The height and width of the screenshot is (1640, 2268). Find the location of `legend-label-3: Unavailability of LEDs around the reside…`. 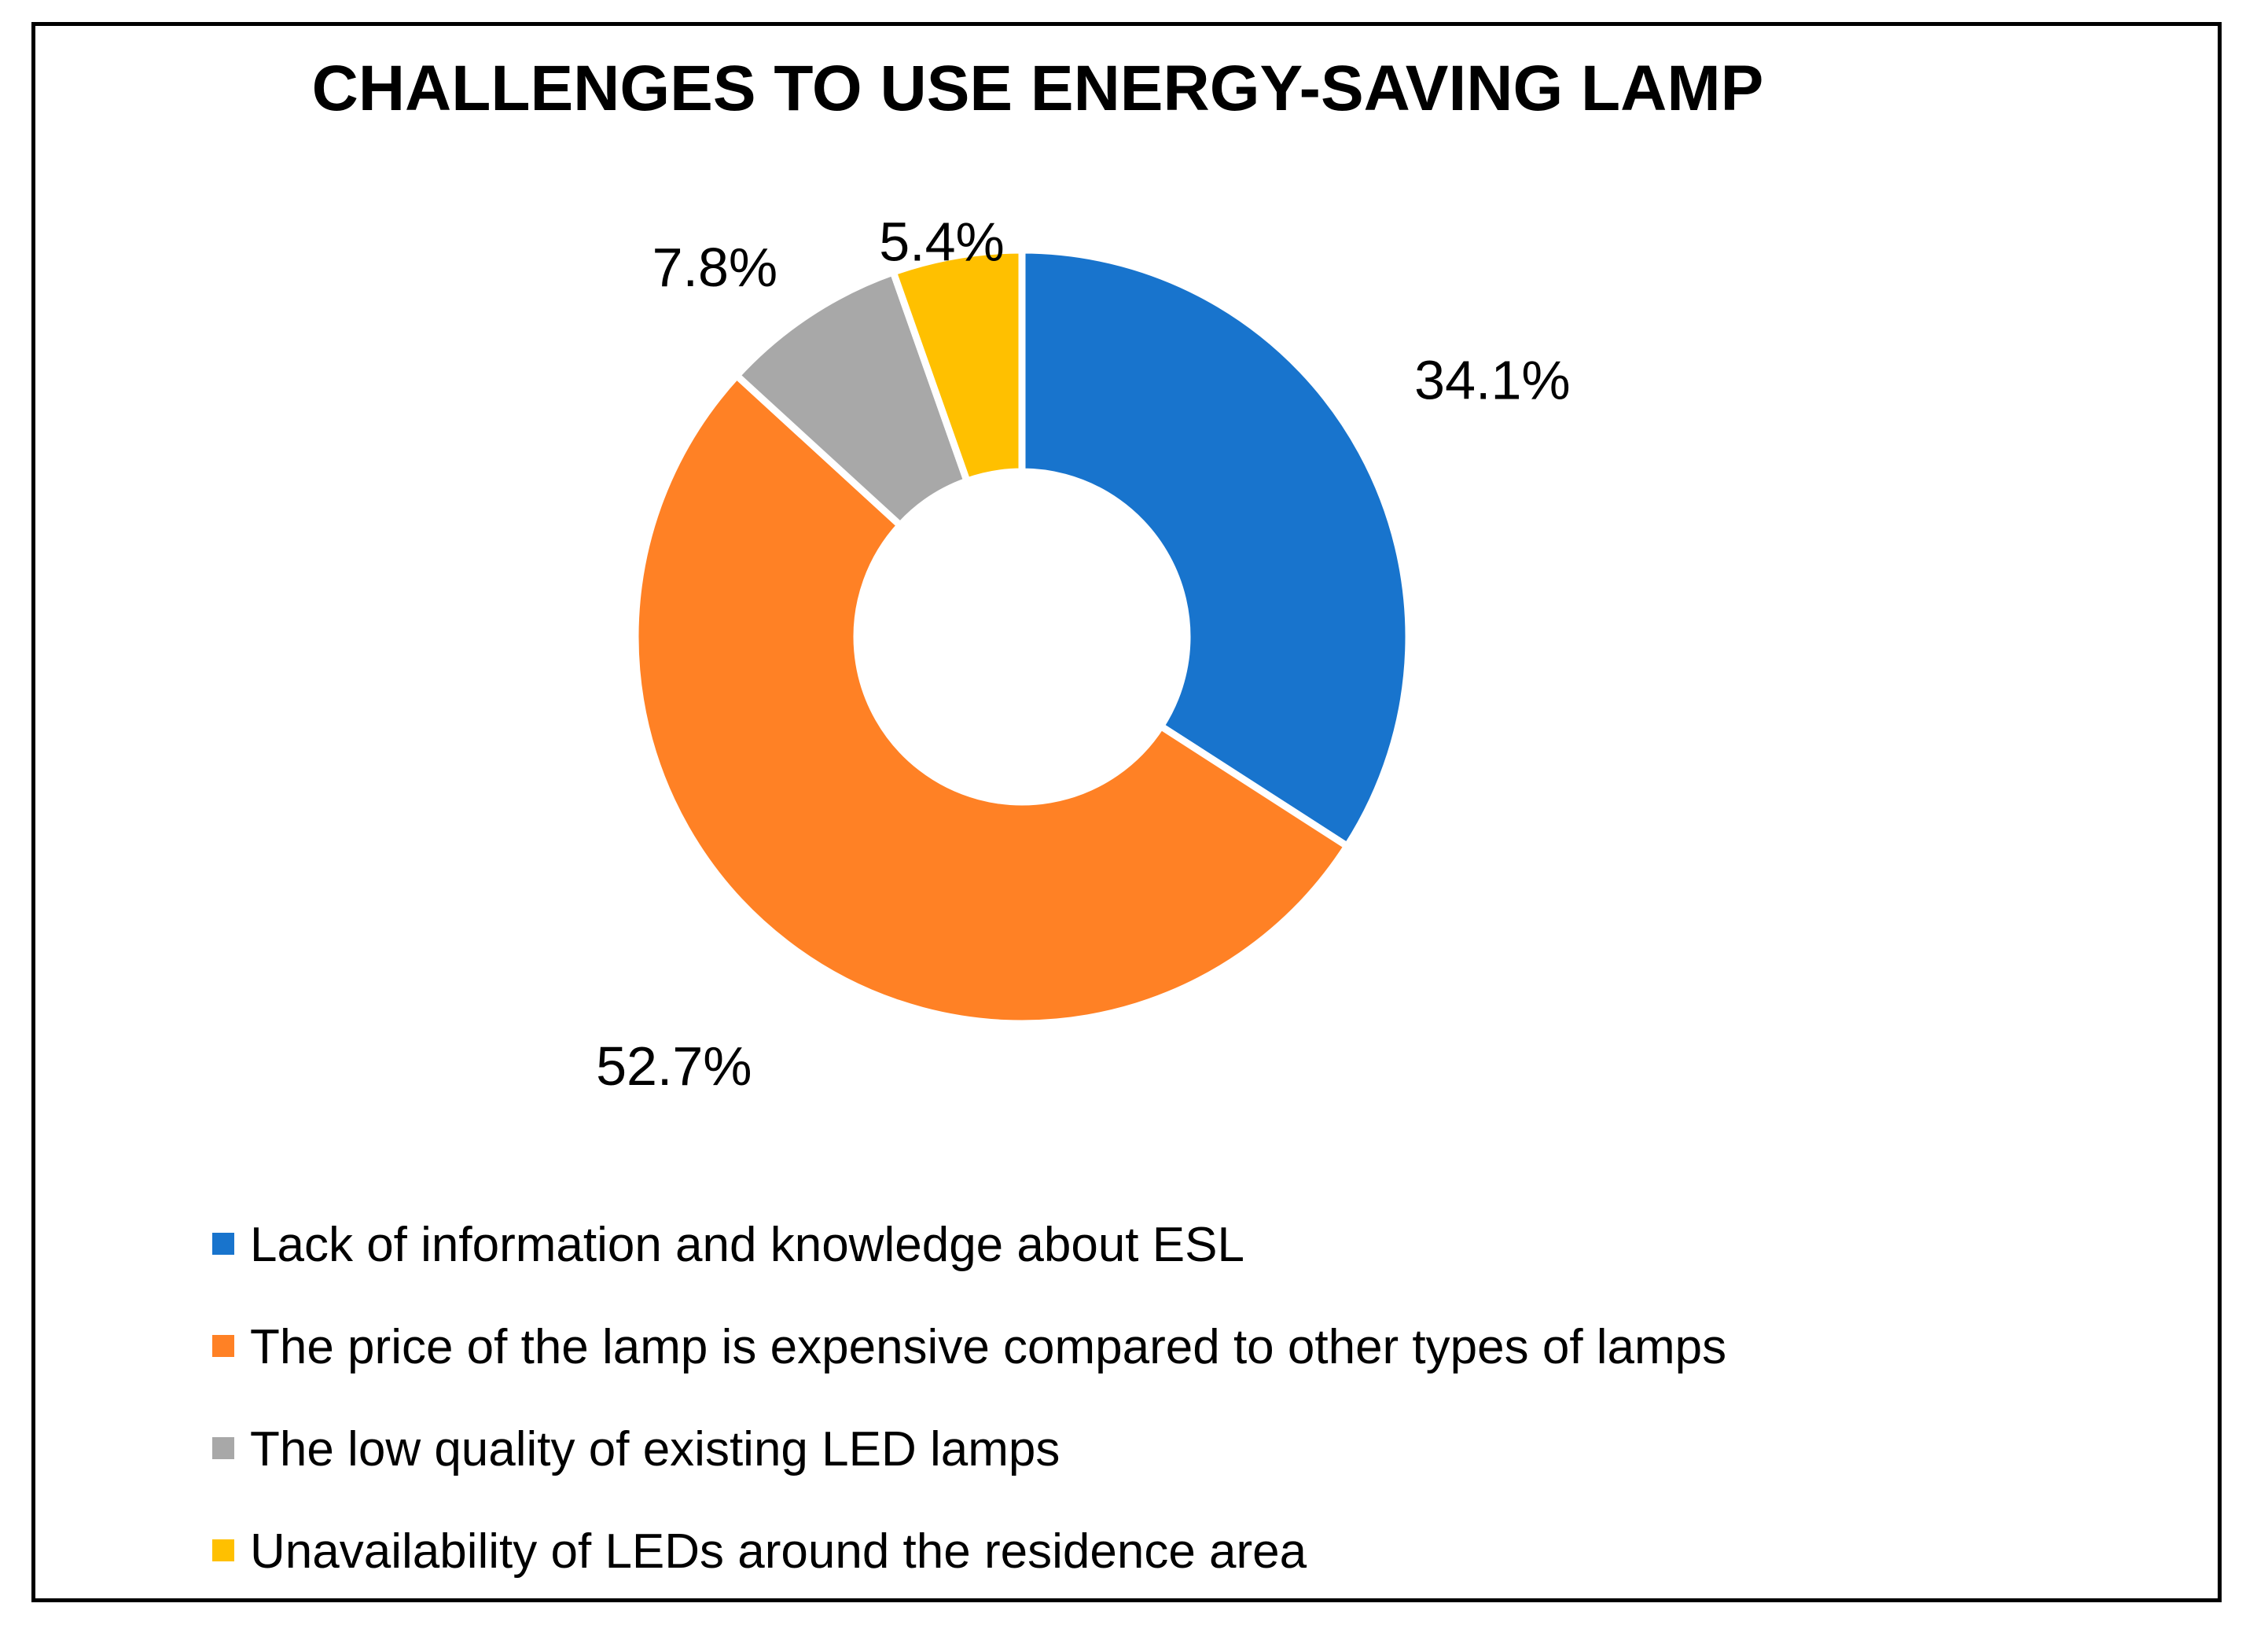

legend-label-3: Unavailability of LEDs around the reside… is located at coordinates (779, 1551).